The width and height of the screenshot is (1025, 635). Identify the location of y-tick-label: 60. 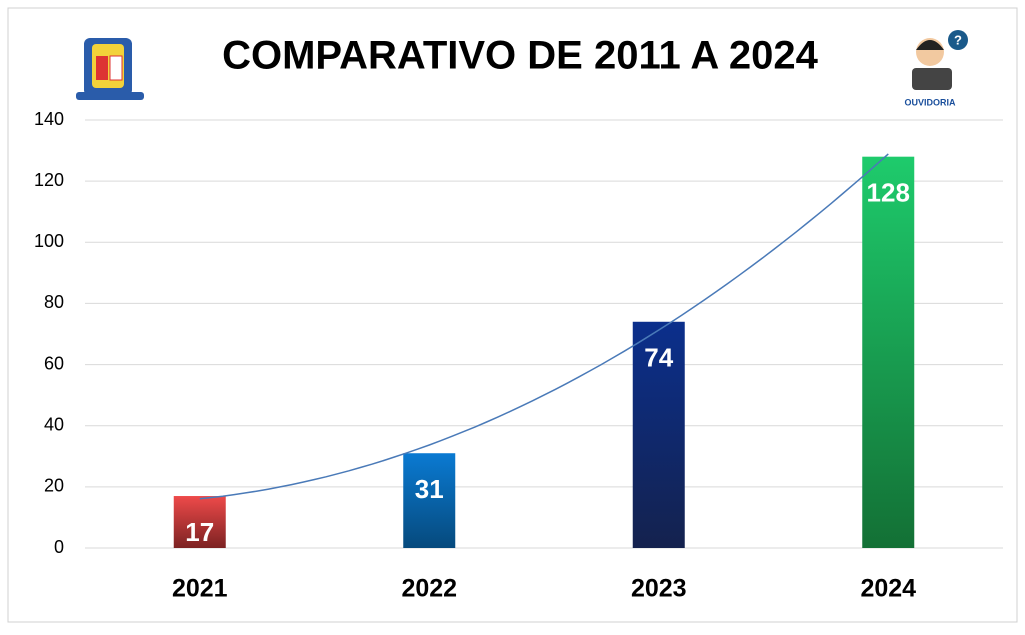
(54, 363).